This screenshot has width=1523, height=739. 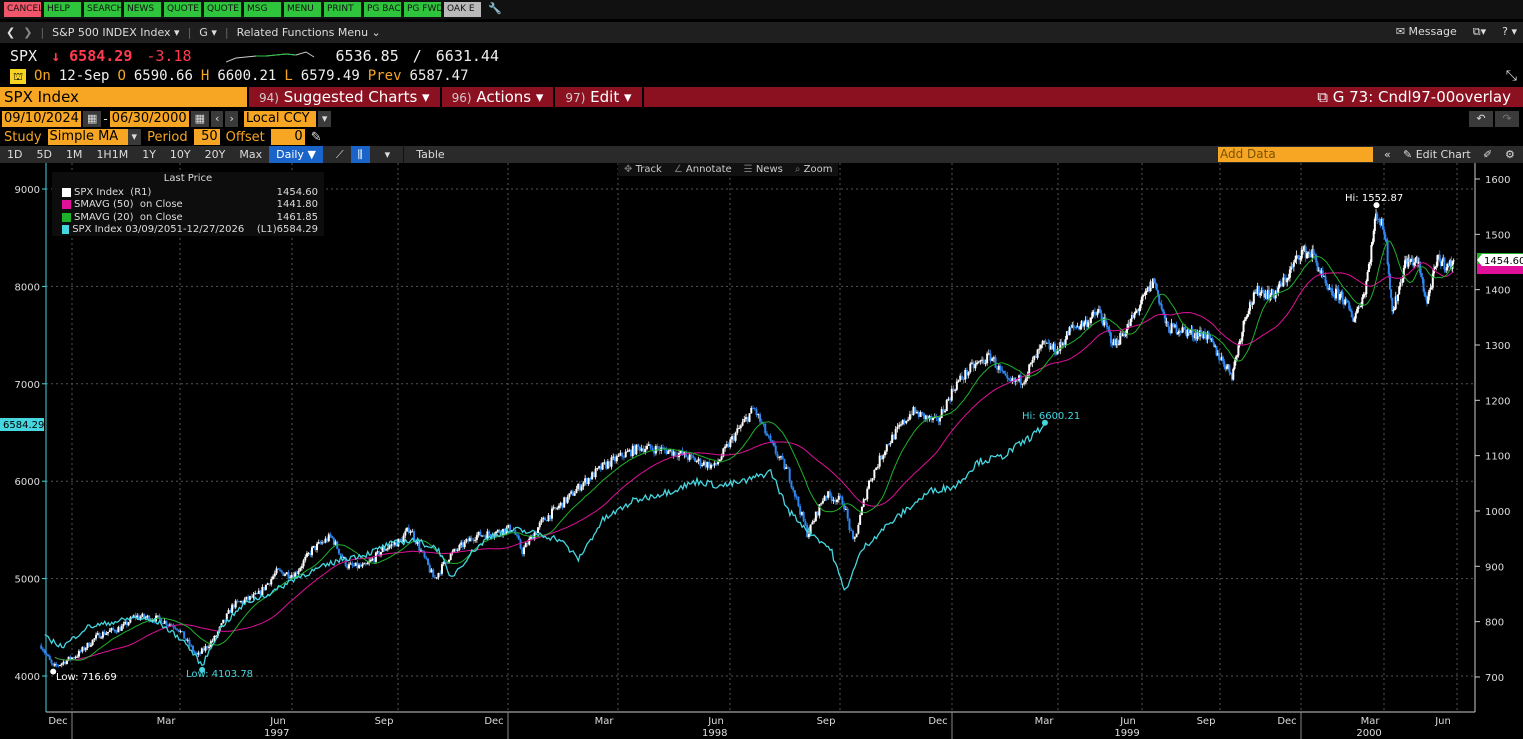 What do you see at coordinates (142, 9) in the screenshot?
I see `function-key-news: NEWS` at bounding box center [142, 9].